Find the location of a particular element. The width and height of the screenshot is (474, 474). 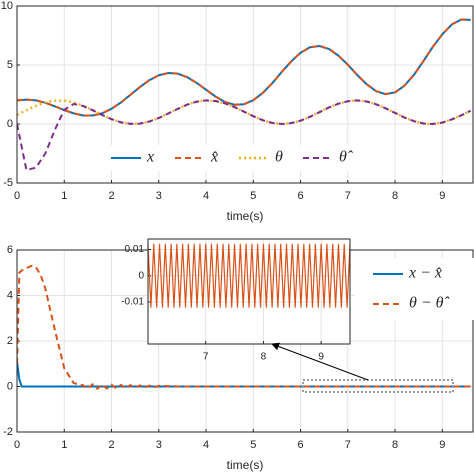

y-tick-label: 4 is located at coordinates (10, 295).